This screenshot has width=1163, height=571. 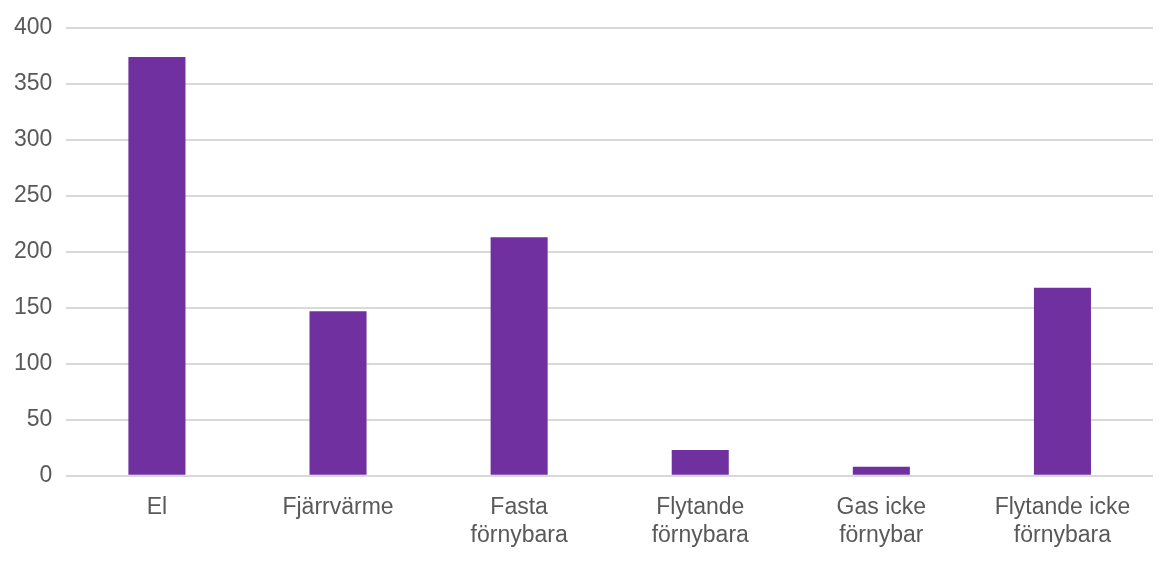 I want to click on y-tick-label: 200, so click(x=33, y=250).